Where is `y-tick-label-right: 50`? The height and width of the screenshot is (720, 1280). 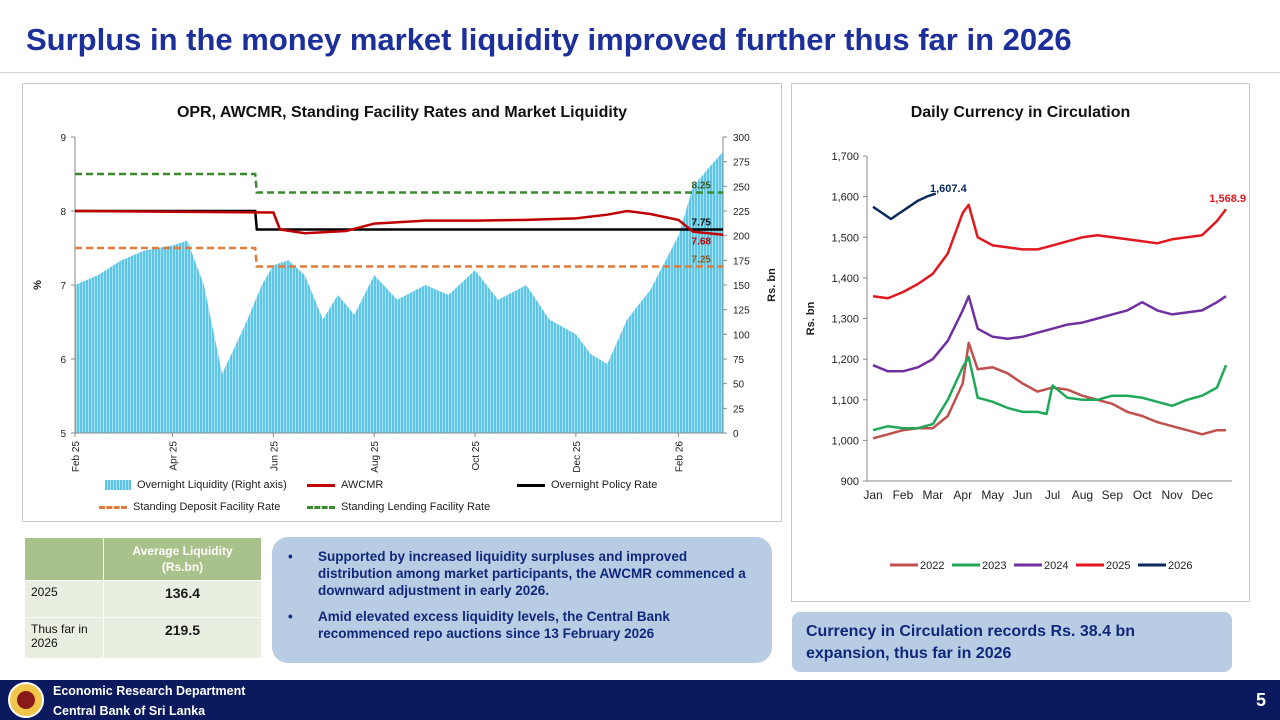 y-tick-label-right: 50 is located at coordinates (739, 385).